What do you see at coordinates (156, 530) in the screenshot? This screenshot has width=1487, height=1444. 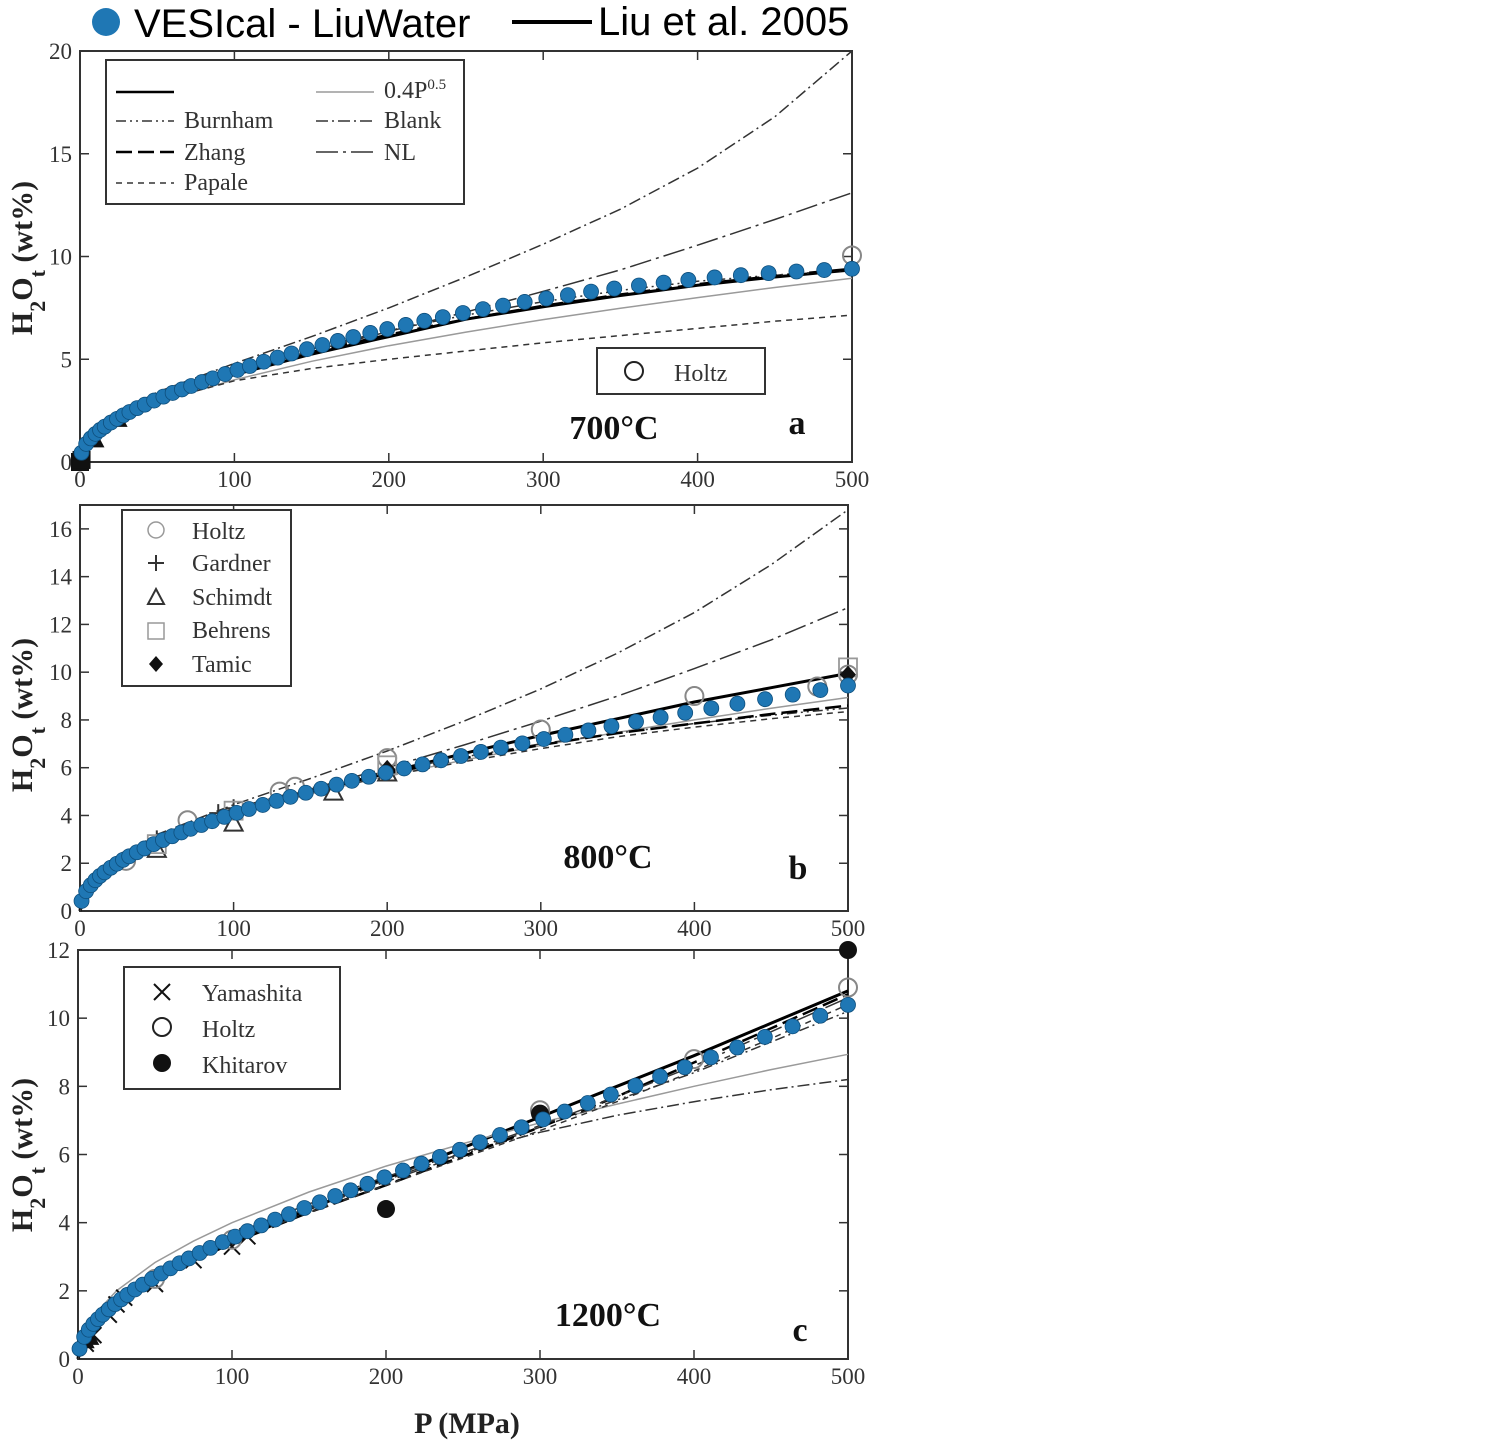 I see `legend-marker-holtz` at bounding box center [156, 530].